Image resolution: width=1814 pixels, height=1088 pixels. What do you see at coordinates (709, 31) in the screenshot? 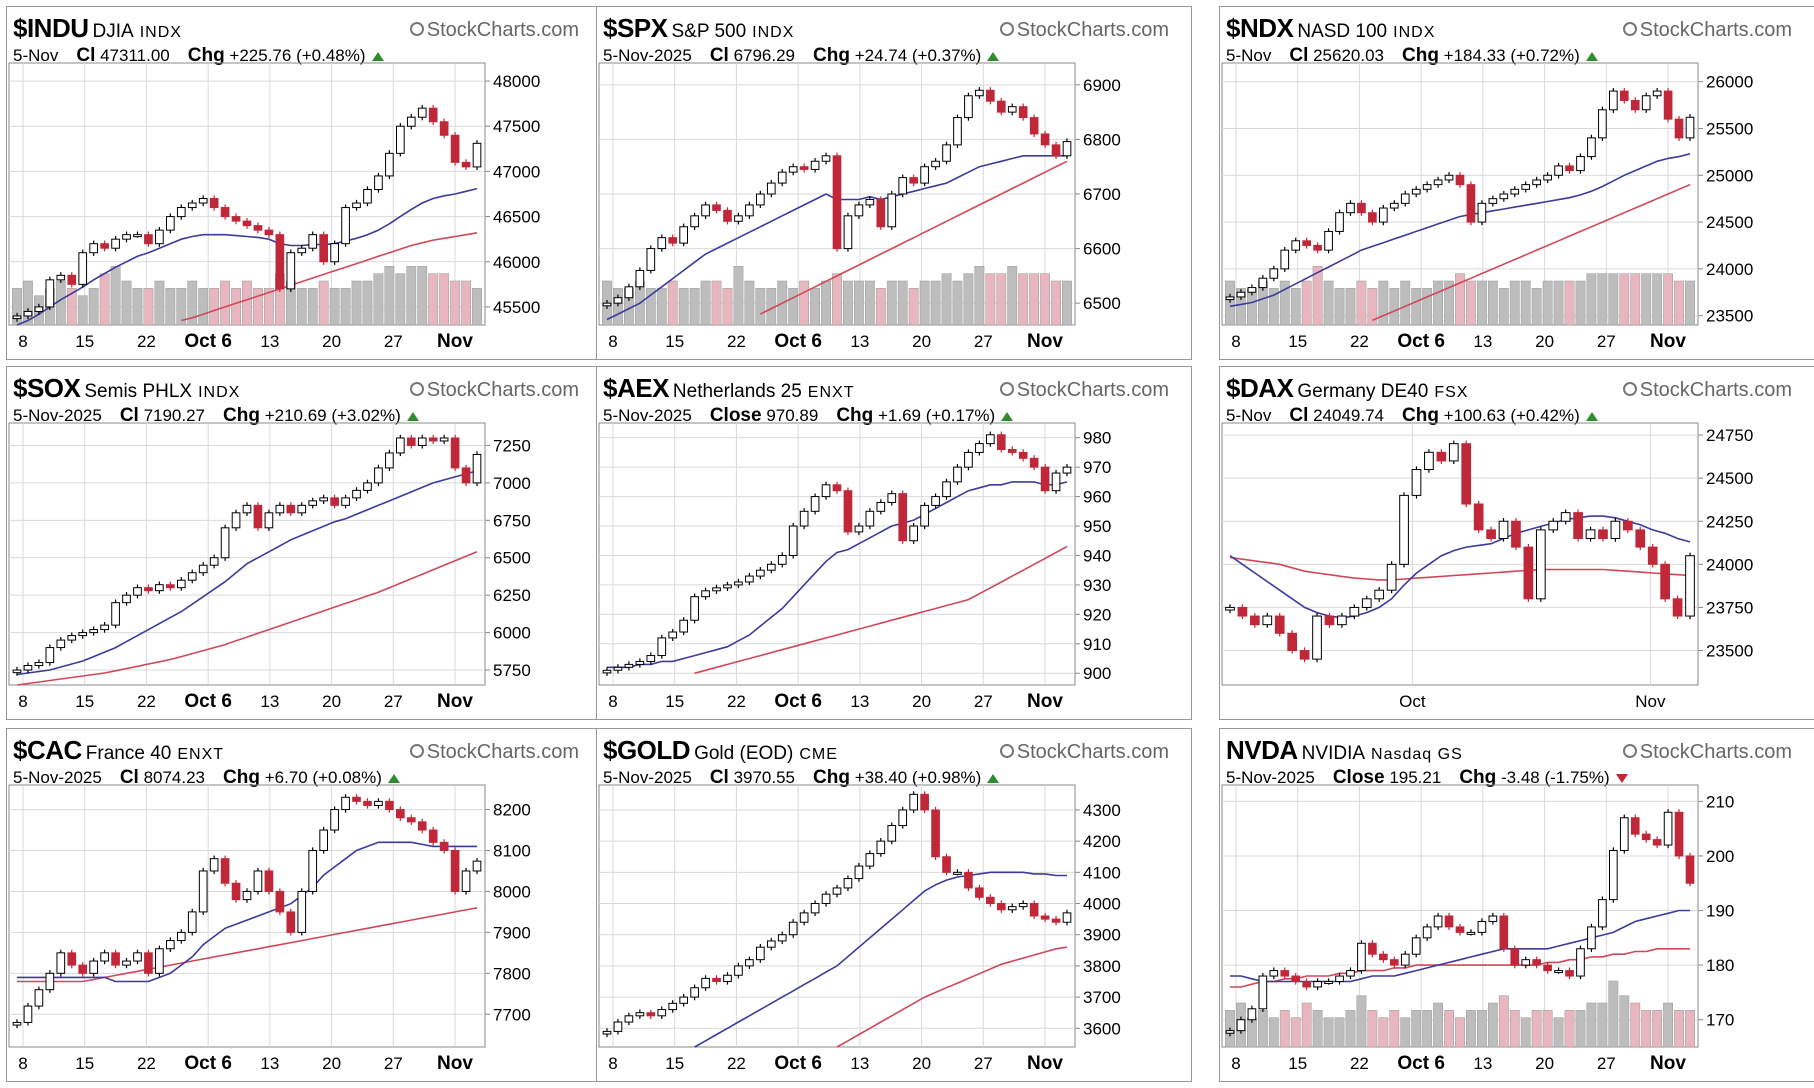
I see `symbol-description: S&P 500` at bounding box center [709, 31].